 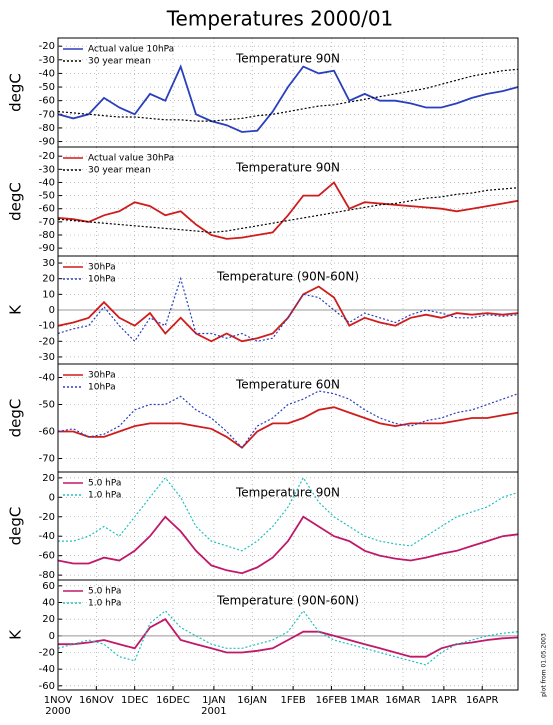 I want to click on figure-title: Temperatures 2000/01, so click(x=280, y=19).